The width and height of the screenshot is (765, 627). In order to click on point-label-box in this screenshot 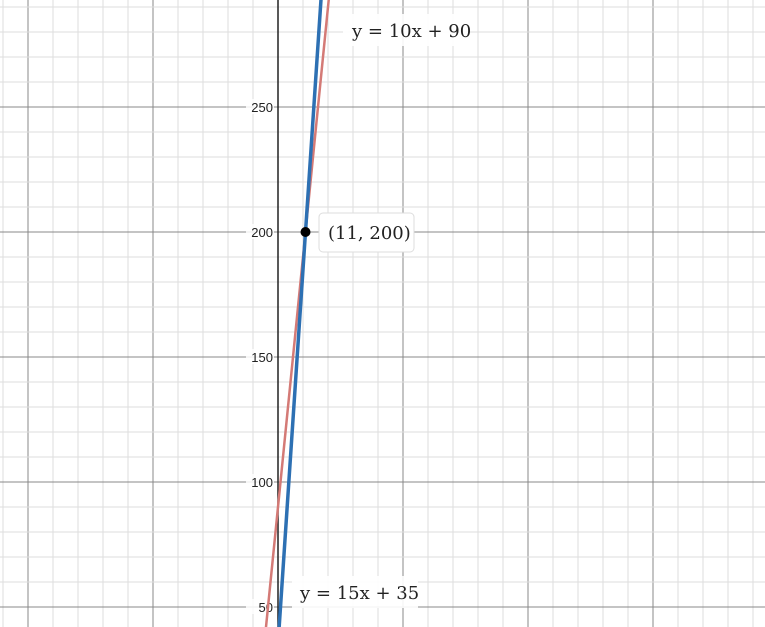, I will do `click(366, 232)`.